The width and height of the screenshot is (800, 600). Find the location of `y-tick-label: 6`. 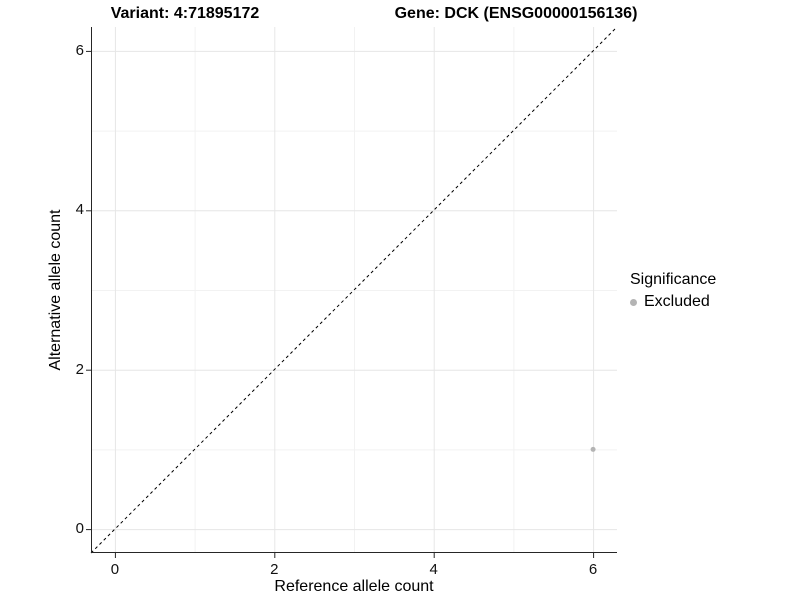

y-tick-label: 6 is located at coordinates (79, 50).